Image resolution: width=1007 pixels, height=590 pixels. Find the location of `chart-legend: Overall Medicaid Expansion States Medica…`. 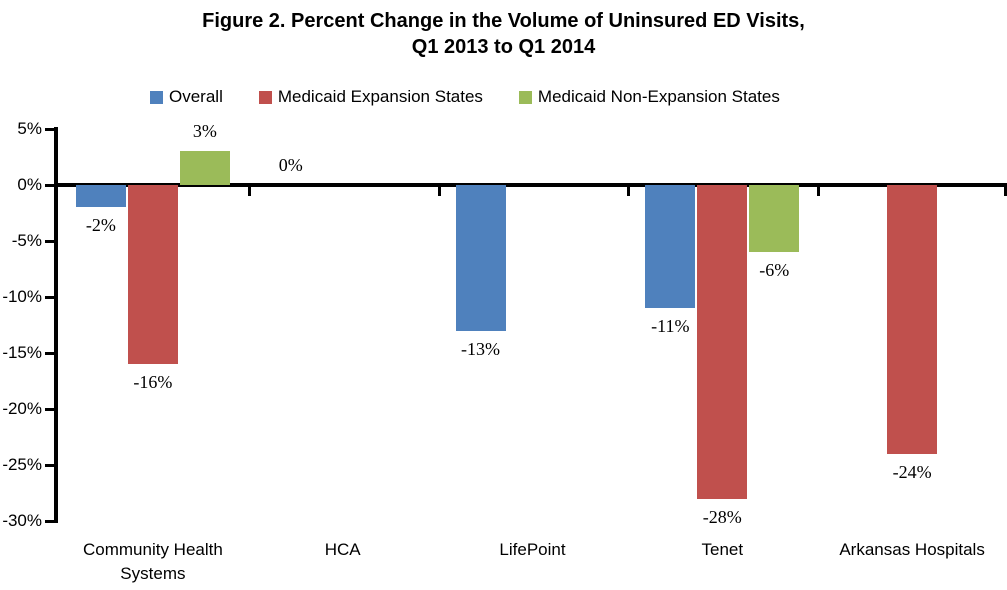

chart-legend: Overall Medicaid Expansion States Medica… is located at coordinates (465, 97).